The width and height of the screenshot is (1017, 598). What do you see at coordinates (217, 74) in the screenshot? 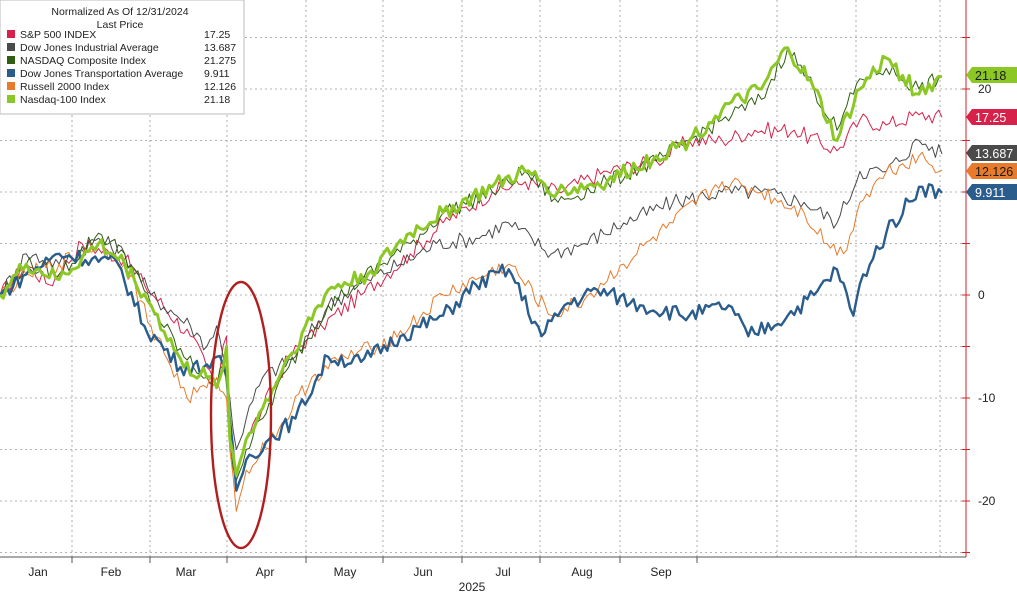
I see `legend-last-price: 9.911` at bounding box center [217, 74].